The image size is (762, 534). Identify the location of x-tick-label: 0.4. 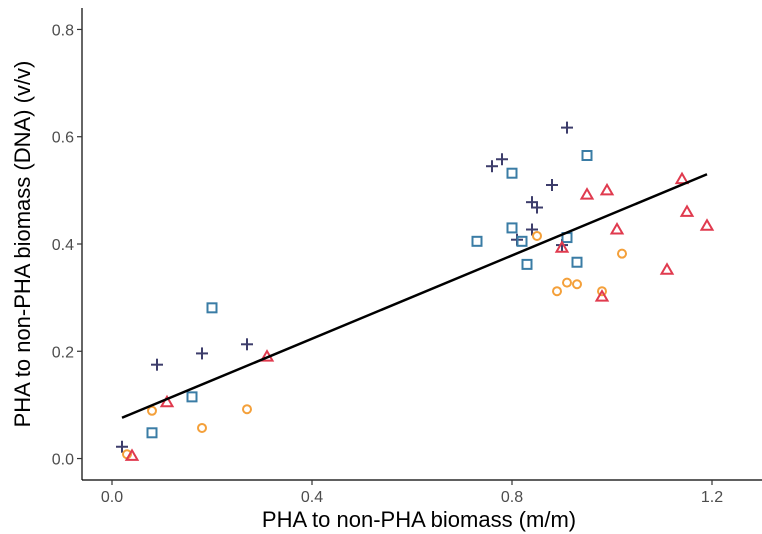
(312, 497).